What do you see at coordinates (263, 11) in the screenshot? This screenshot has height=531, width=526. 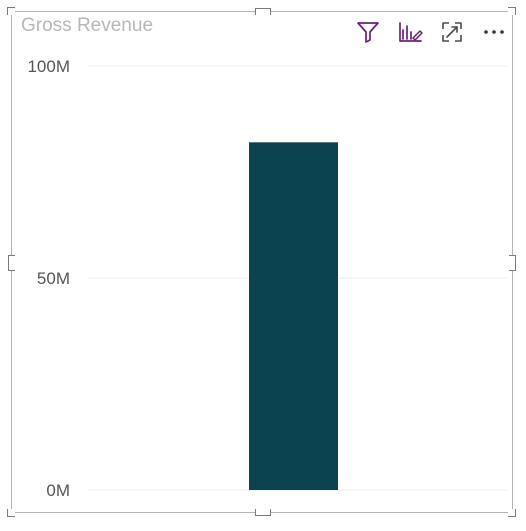 I see `resize-handle-top` at bounding box center [263, 11].